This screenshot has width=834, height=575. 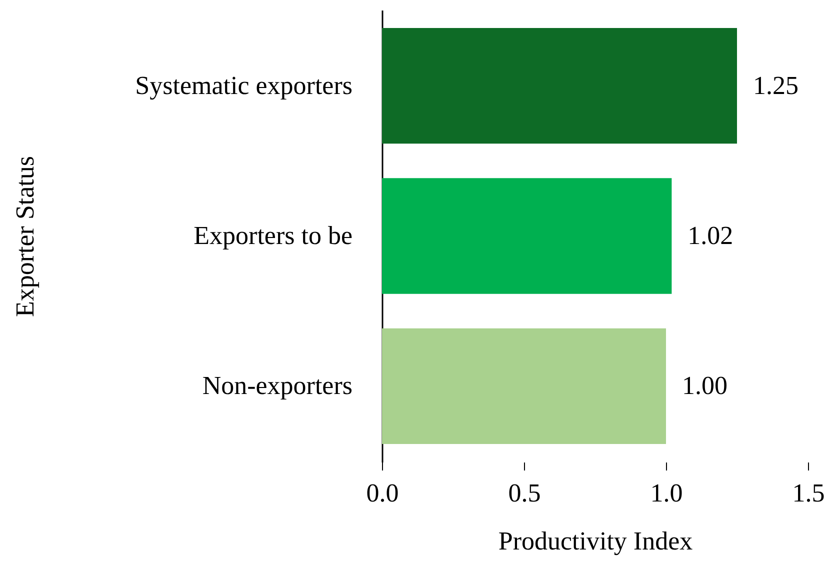 What do you see at coordinates (595, 541) in the screenshot?
I see `x-axis-title: Productivity Index` at bounding box center [595, 541].